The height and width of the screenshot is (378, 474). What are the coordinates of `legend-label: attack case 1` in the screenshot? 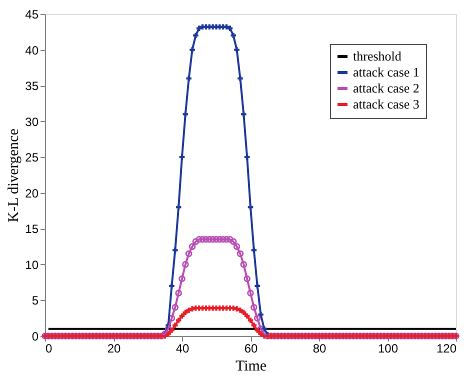 It's located at (386, 72).